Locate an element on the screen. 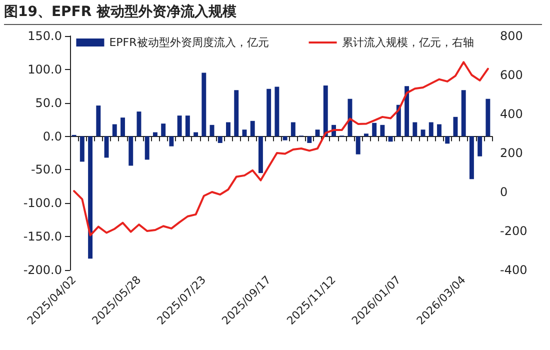 The height and width of the screenshot is (350, 550). y-tick-label: -50.0 is located at coordinates (46, 169).